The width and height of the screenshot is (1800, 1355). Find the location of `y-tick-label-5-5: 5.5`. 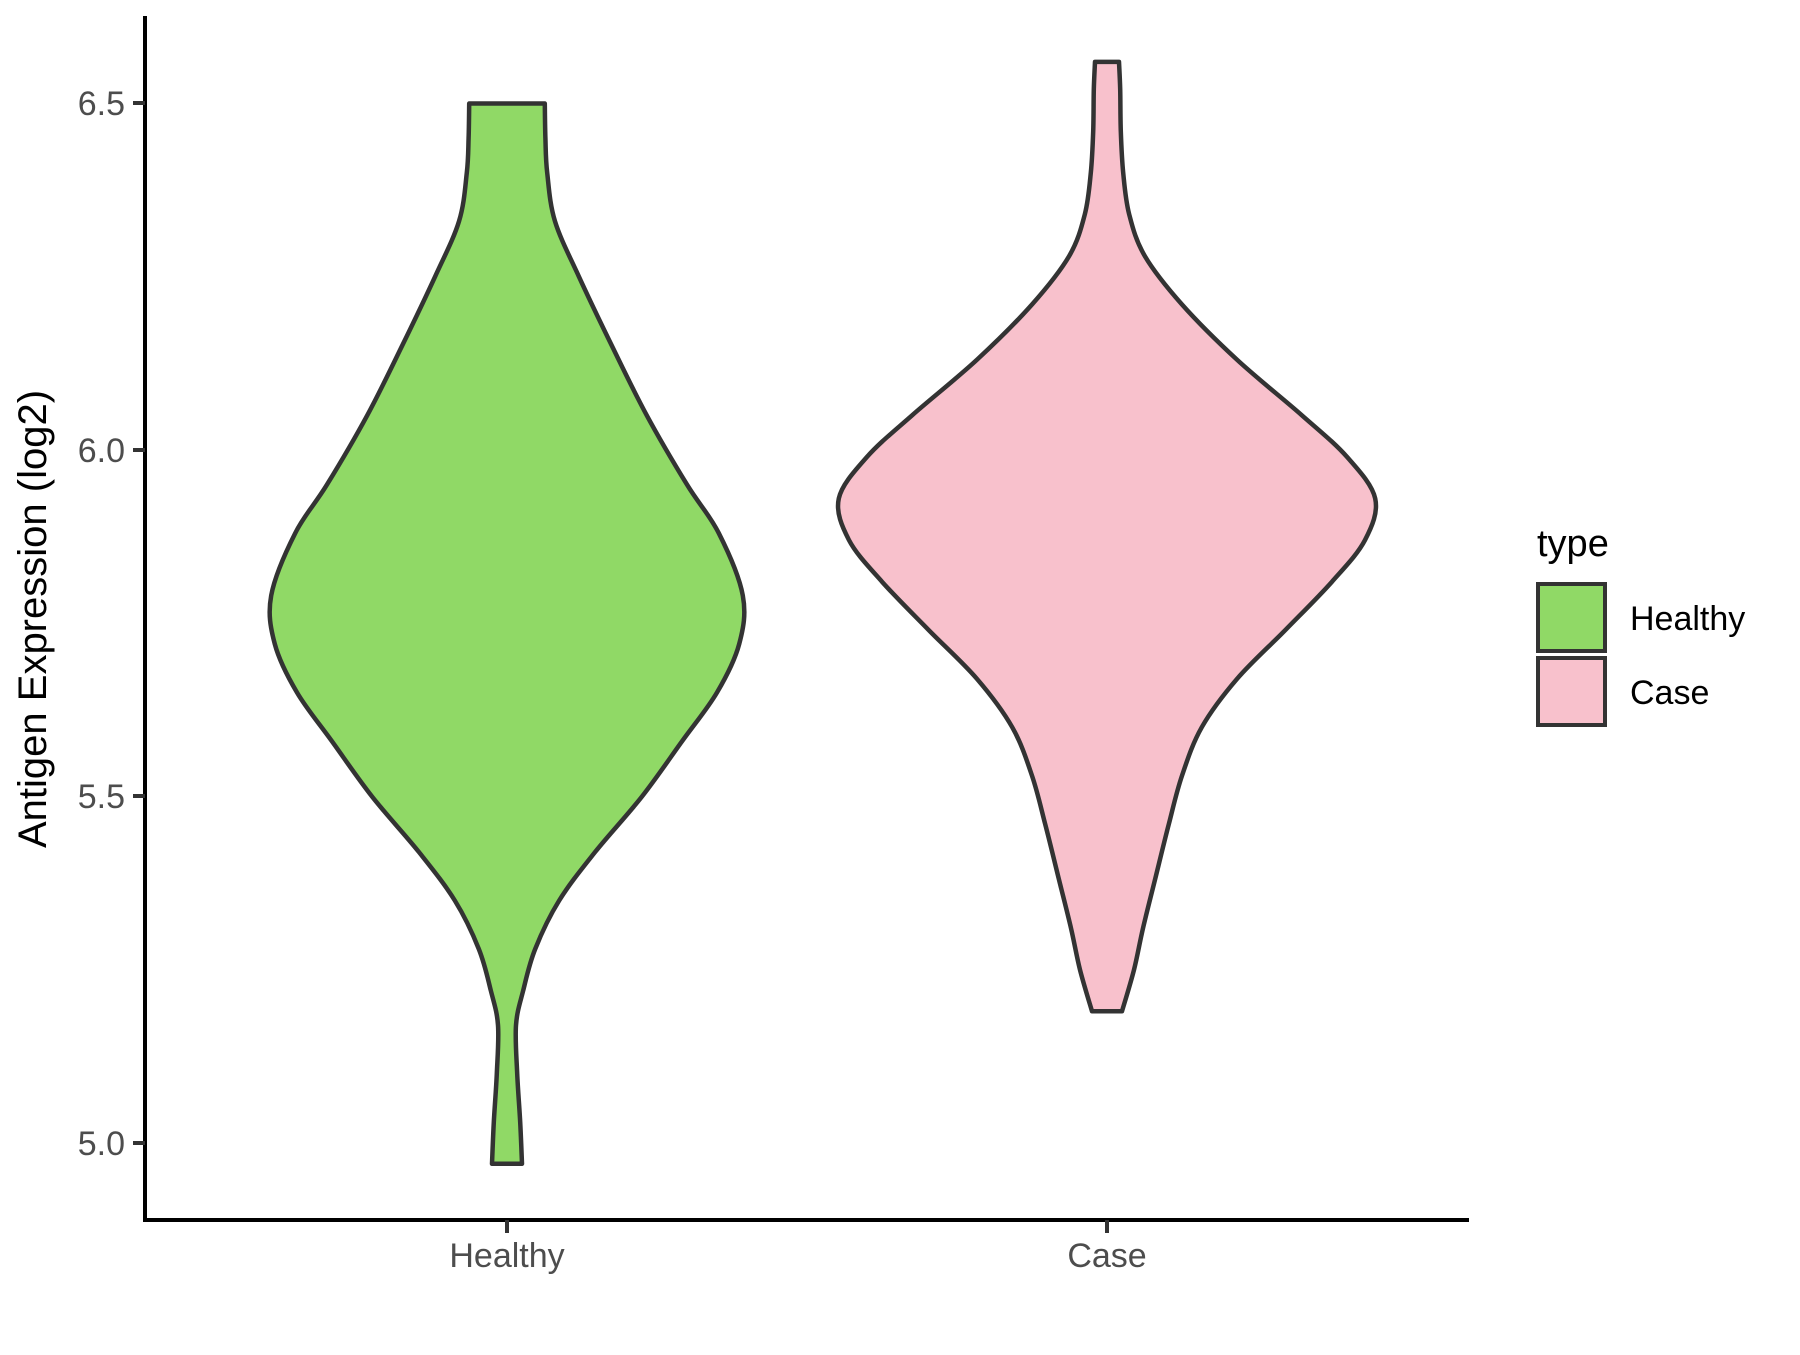

y-tick-label-5-5: 5.5 is located at coordinates (101, 797).